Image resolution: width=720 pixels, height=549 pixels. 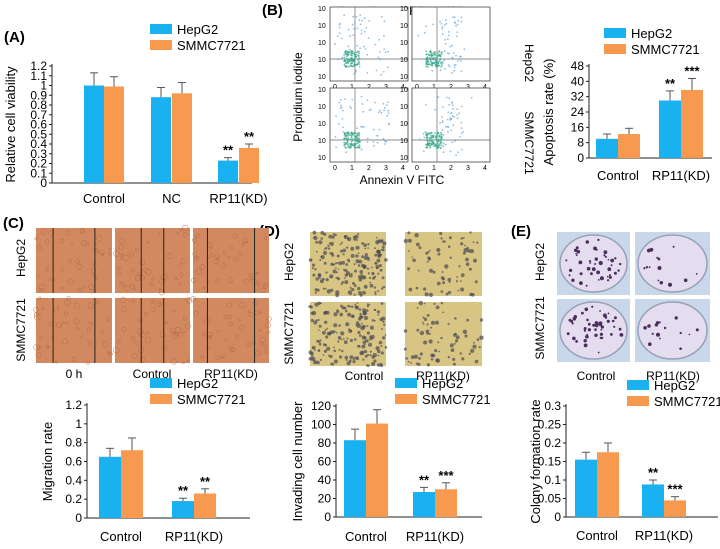 I want to click on flow-xtick-label: 3, so click(x=386, y=87).